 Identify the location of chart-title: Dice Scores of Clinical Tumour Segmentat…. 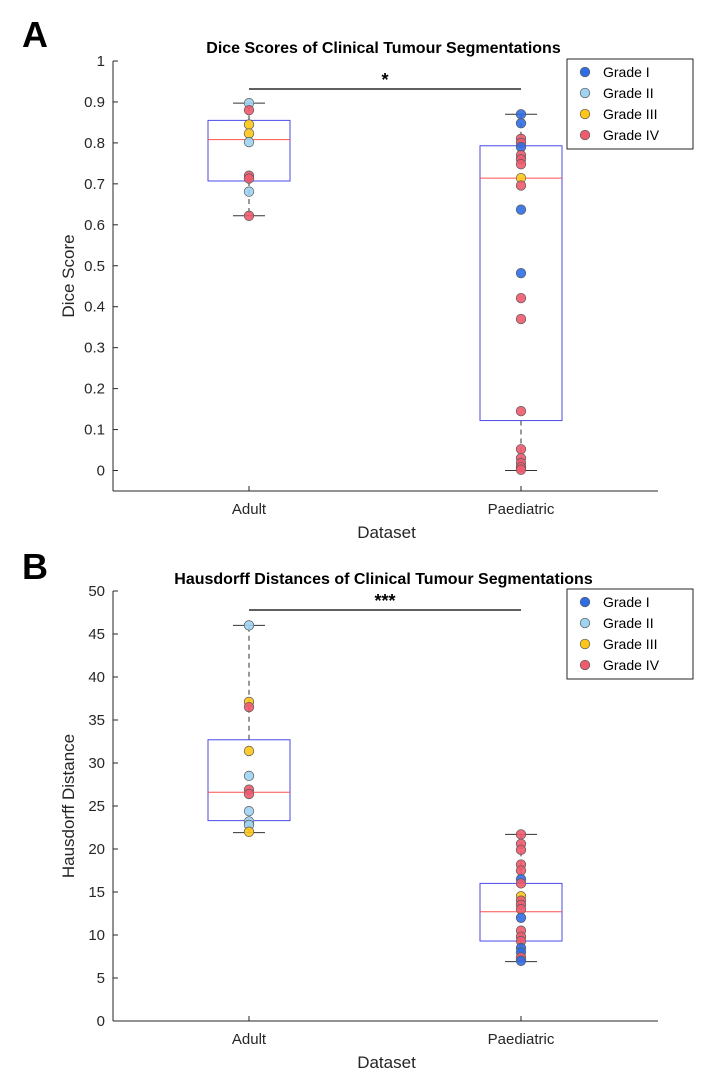
(383, 48).